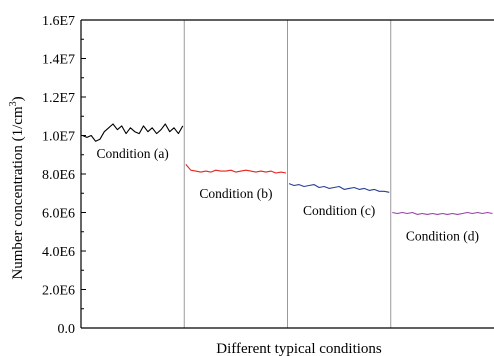 The width and height of the screenshot is (494, 356). What do you see at coordinates (299, 348) in the screenshot?
I see `x-axis-title: Different typical conditions` at bounding box center [299, 348].